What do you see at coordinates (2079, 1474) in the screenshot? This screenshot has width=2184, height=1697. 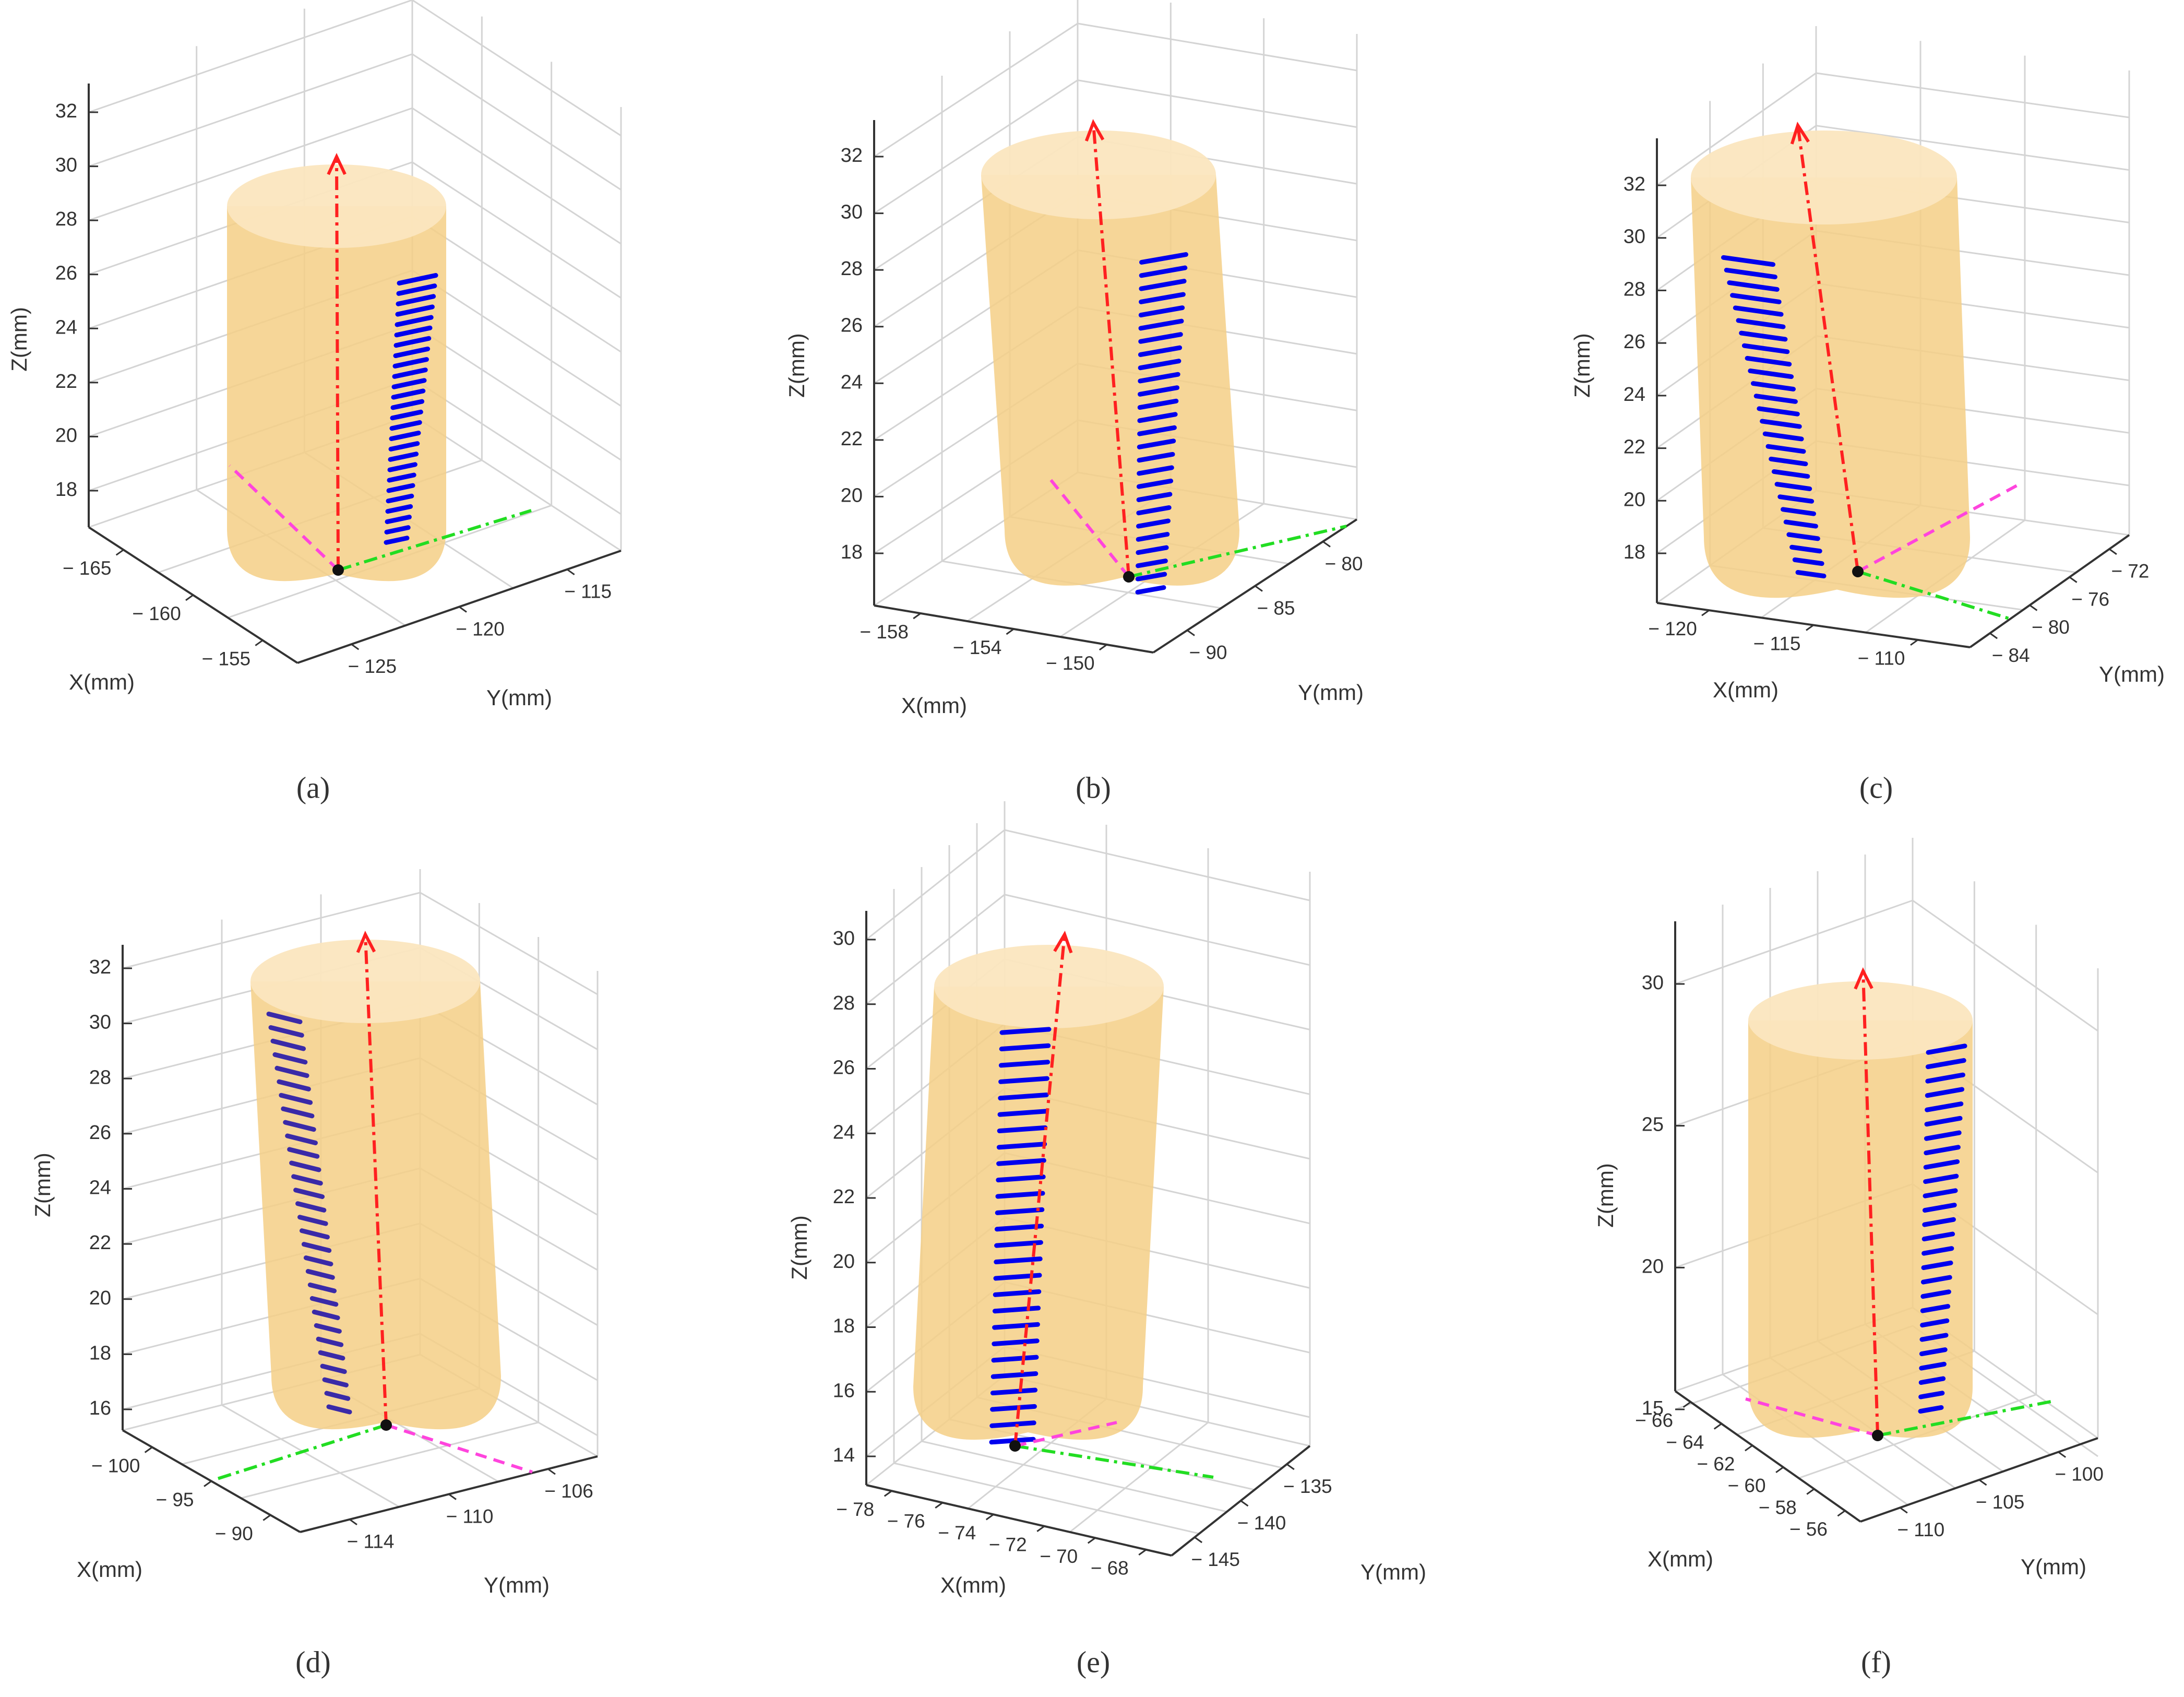 I see `y-tick-label: − 100` at bounding box center [2079, 1474].